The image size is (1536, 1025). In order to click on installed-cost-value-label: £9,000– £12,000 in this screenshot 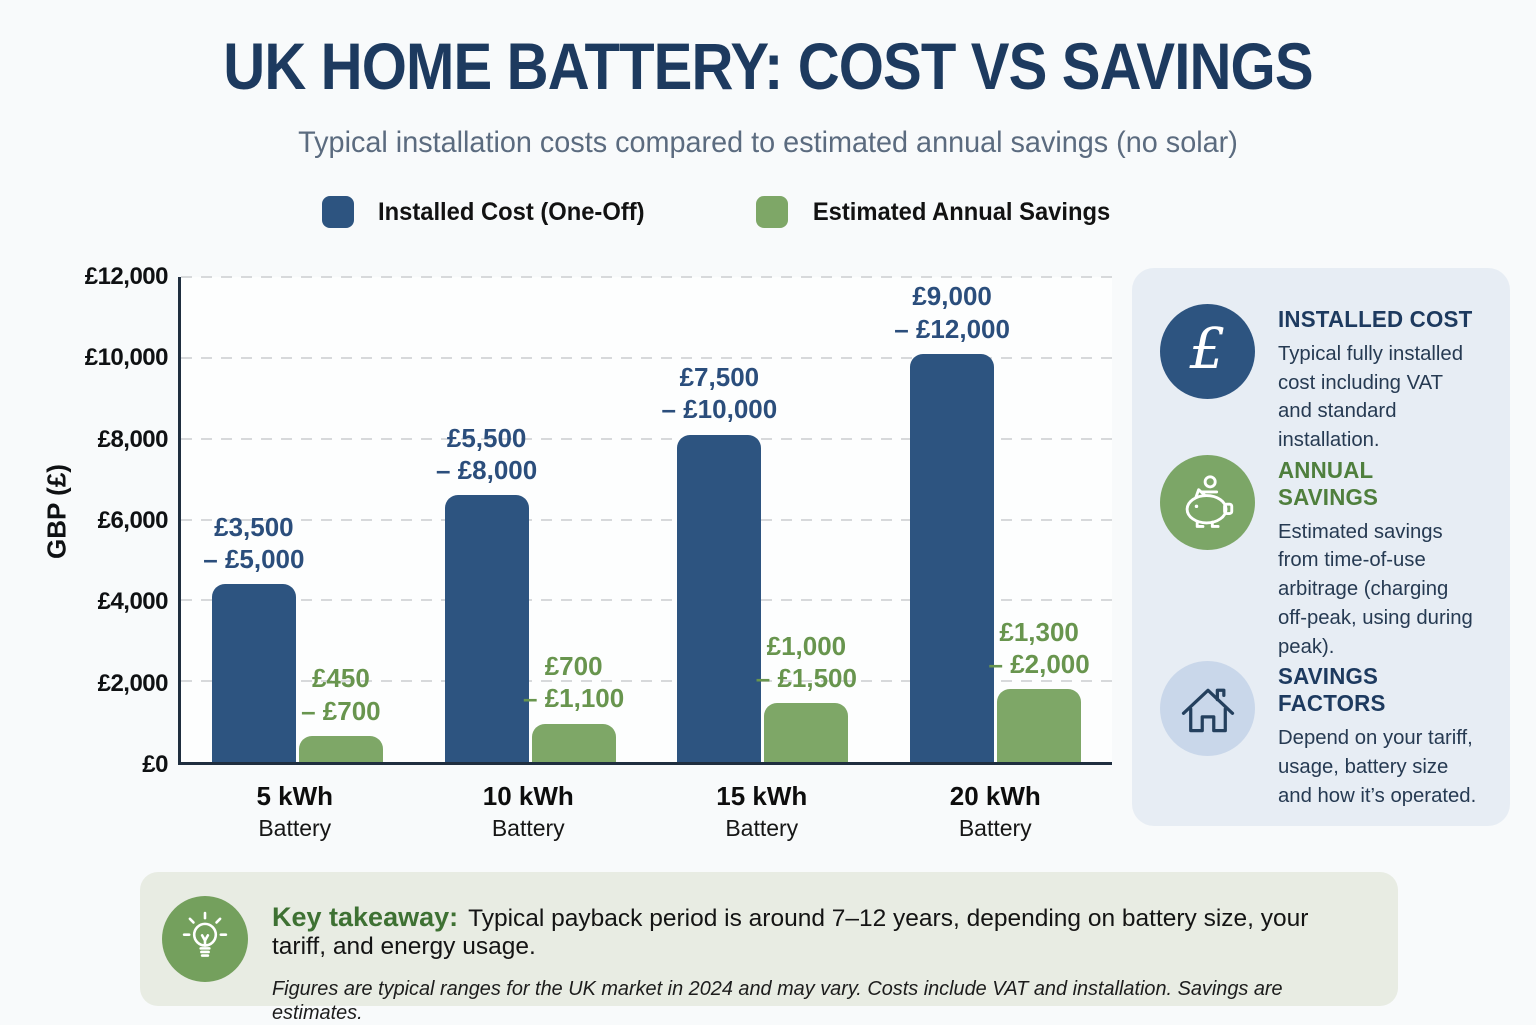, I will do `click(952, 312)`.